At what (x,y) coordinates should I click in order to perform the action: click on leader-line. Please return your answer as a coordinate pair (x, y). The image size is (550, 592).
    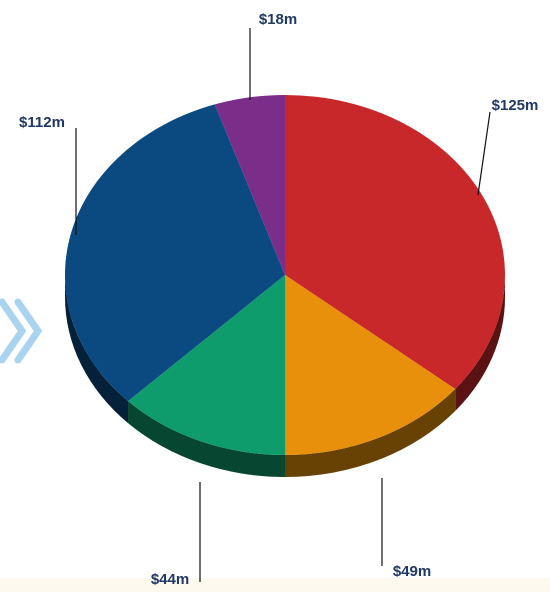
    Looking at the image, I should click on (484, 153).